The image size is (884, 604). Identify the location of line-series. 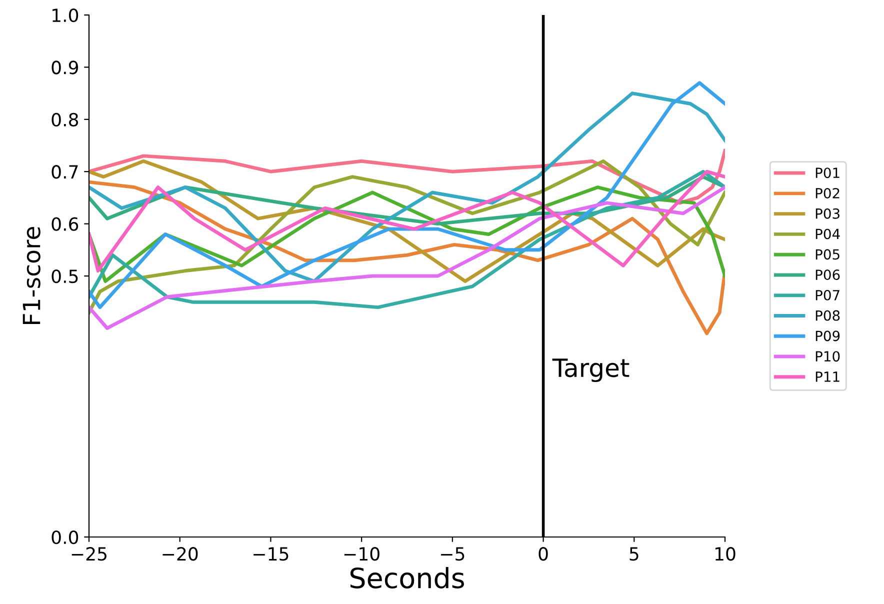
(407, 221).